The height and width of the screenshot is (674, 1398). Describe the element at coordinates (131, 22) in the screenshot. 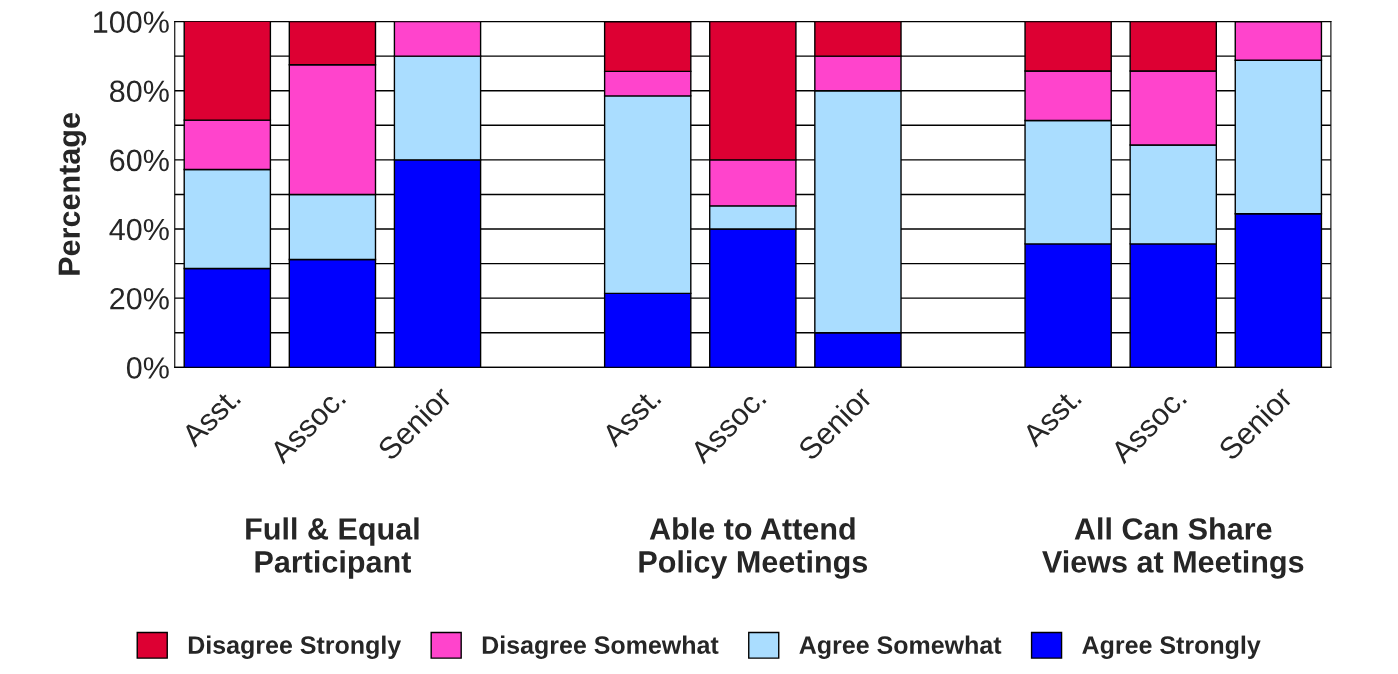

I see `y-tick-label: 100%` at that location.